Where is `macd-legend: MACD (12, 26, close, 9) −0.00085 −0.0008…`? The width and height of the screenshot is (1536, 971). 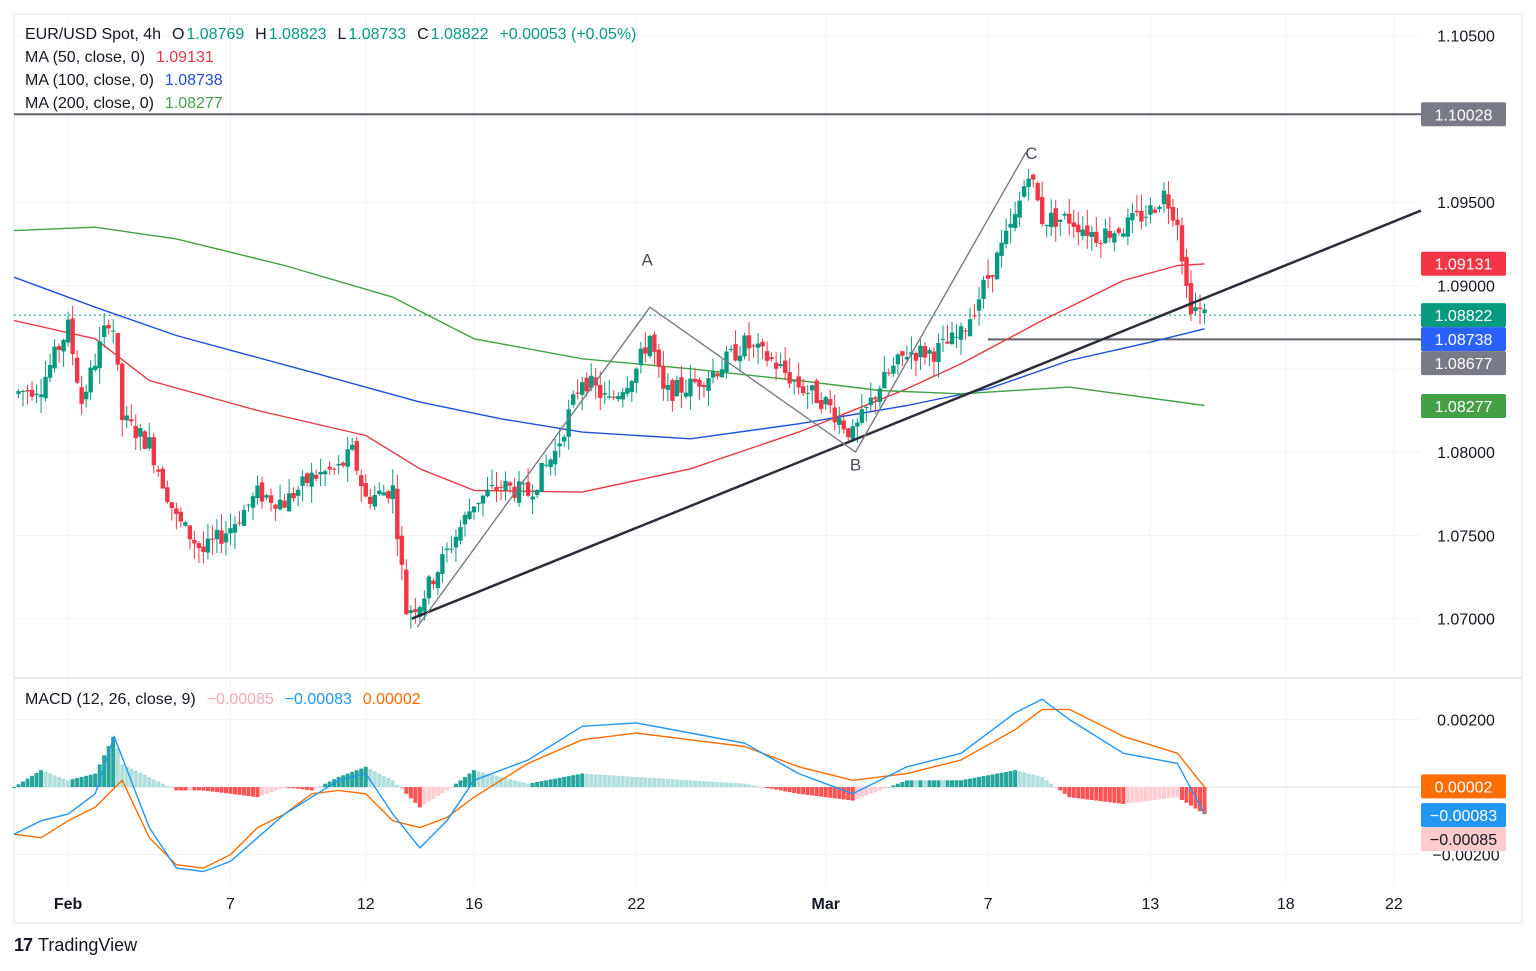 macd-legend: MACD (12, 26, close, 9) −0.00085 −0.0008… is located at coordinates (224, 700).